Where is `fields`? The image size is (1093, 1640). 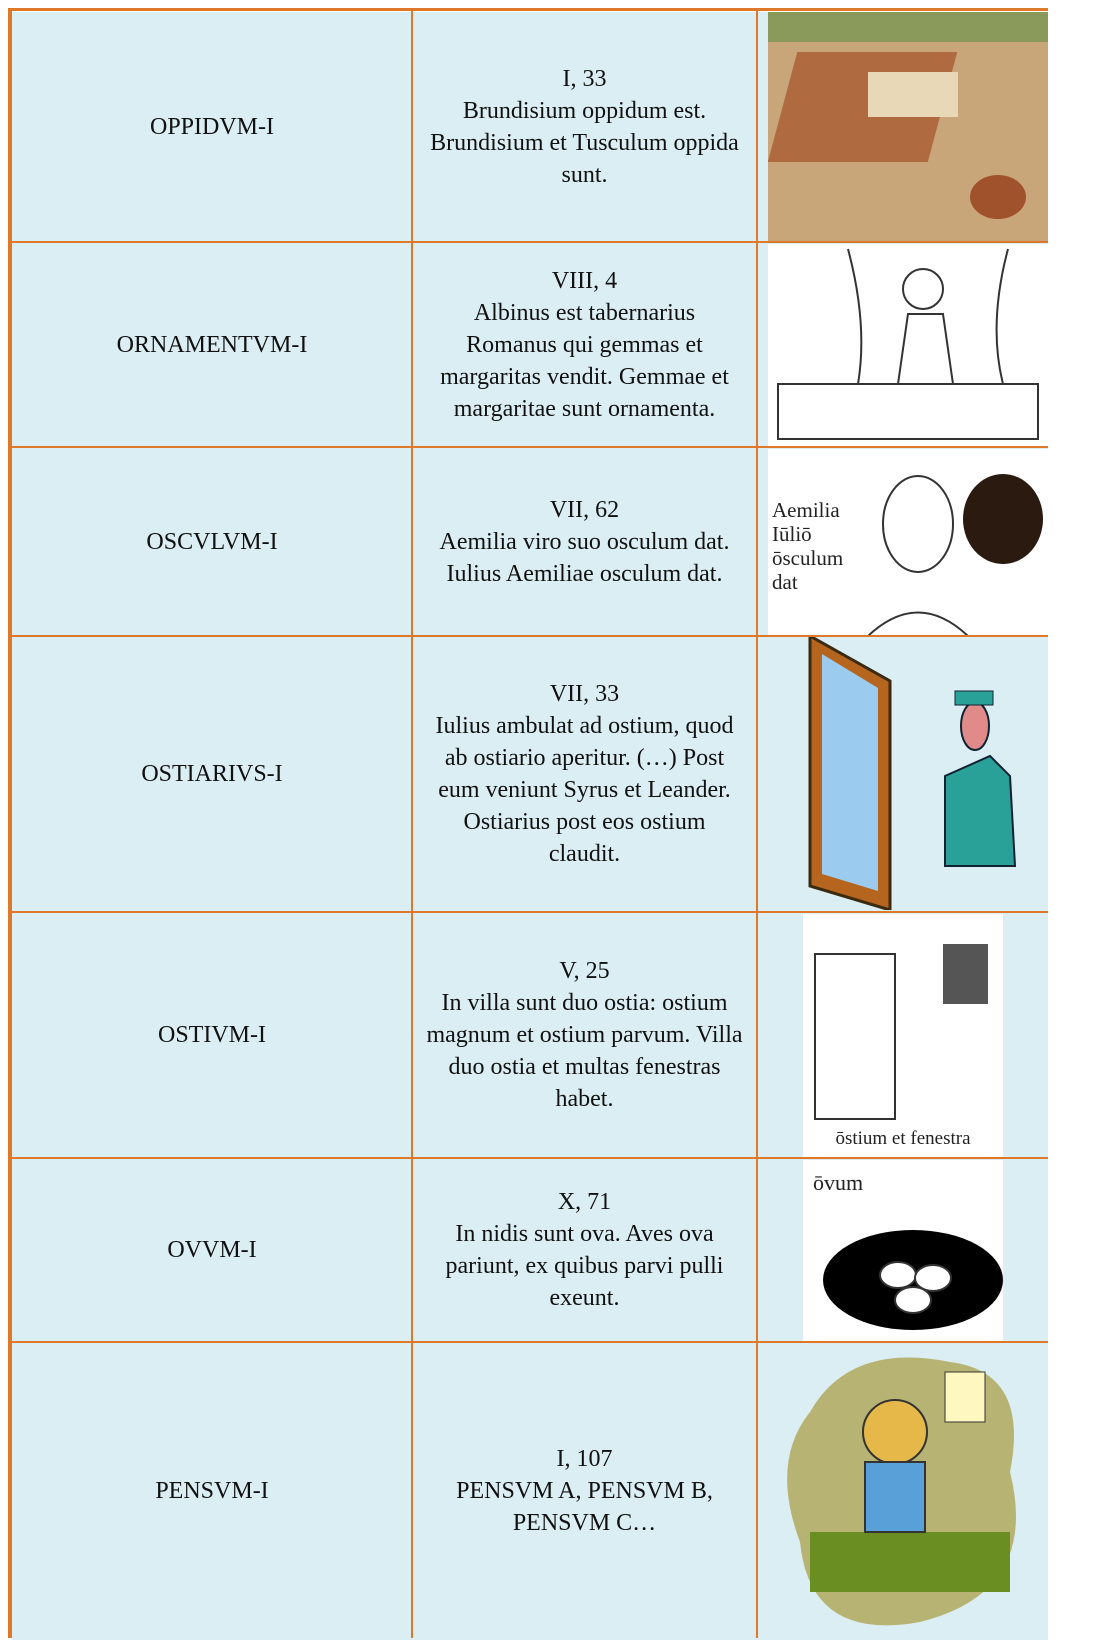
fields is located at coordinates (908, 27).